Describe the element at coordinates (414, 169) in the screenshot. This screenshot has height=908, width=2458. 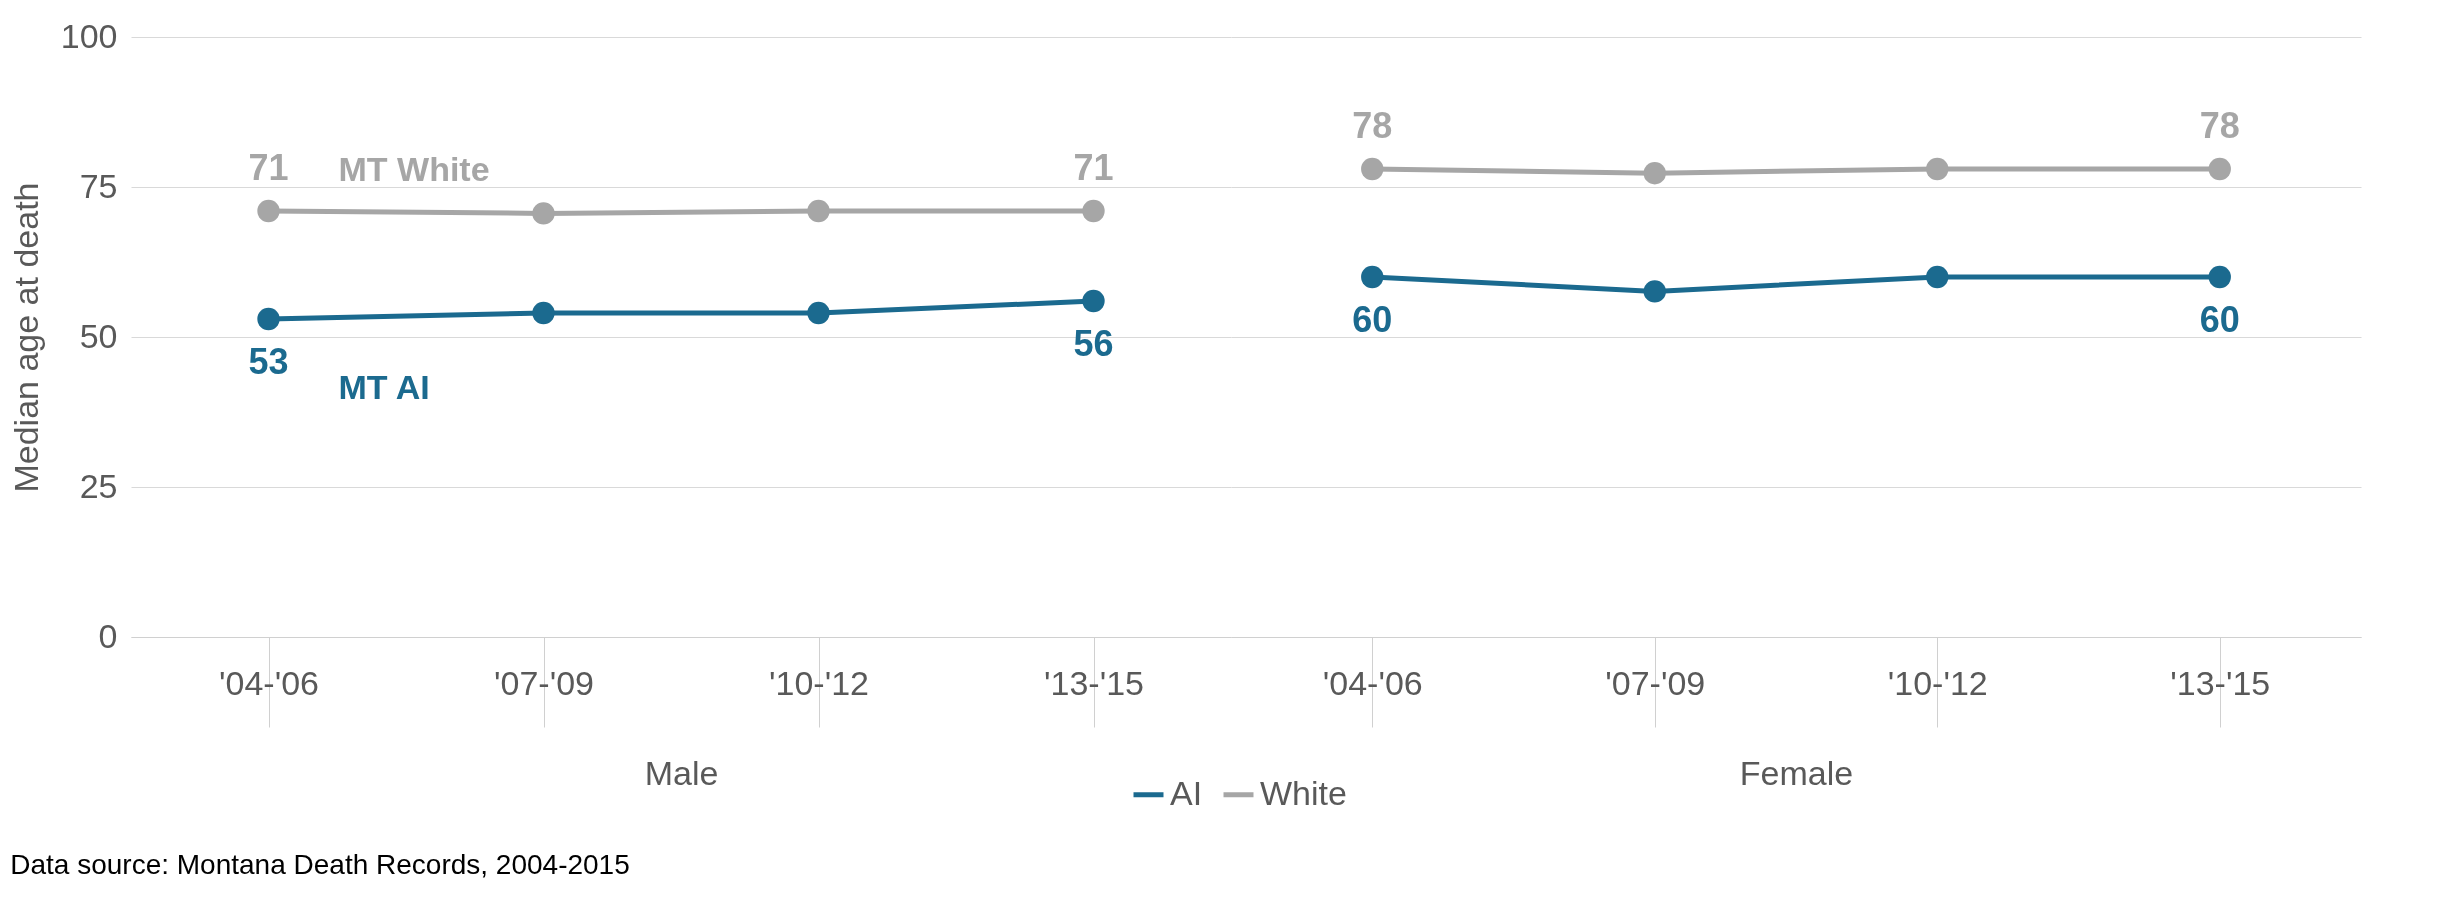
I see `annotation: MT White` at that location.